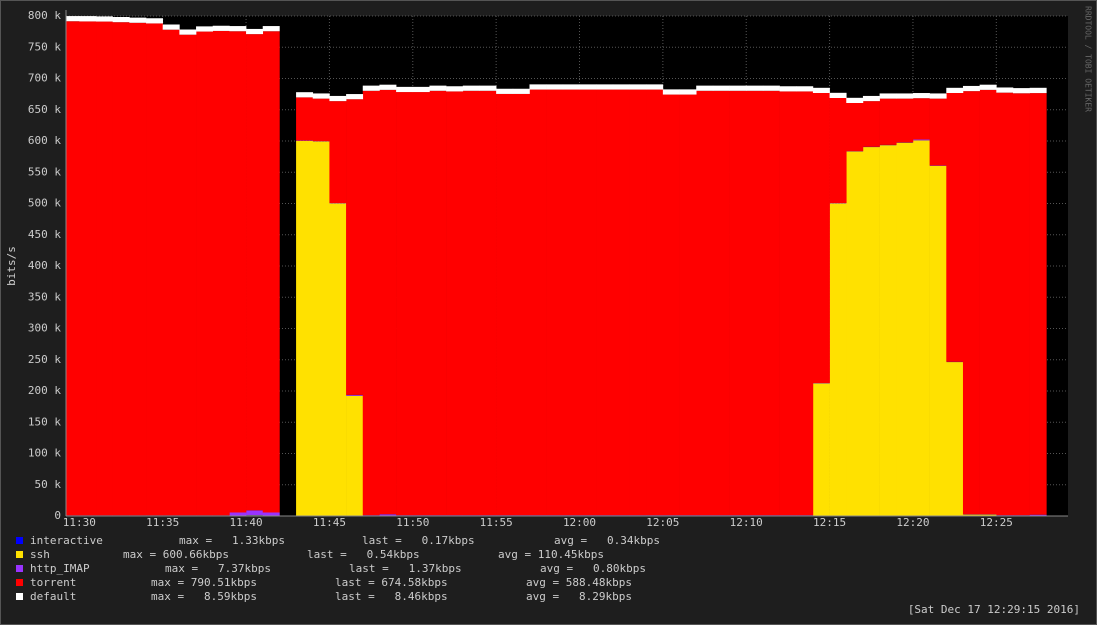 The image size is (1097, 625). What do you see at coordinates (662, 522) in the screenshot?
I see `x-tick-label: 12:05` at bounding box center [662, 522].